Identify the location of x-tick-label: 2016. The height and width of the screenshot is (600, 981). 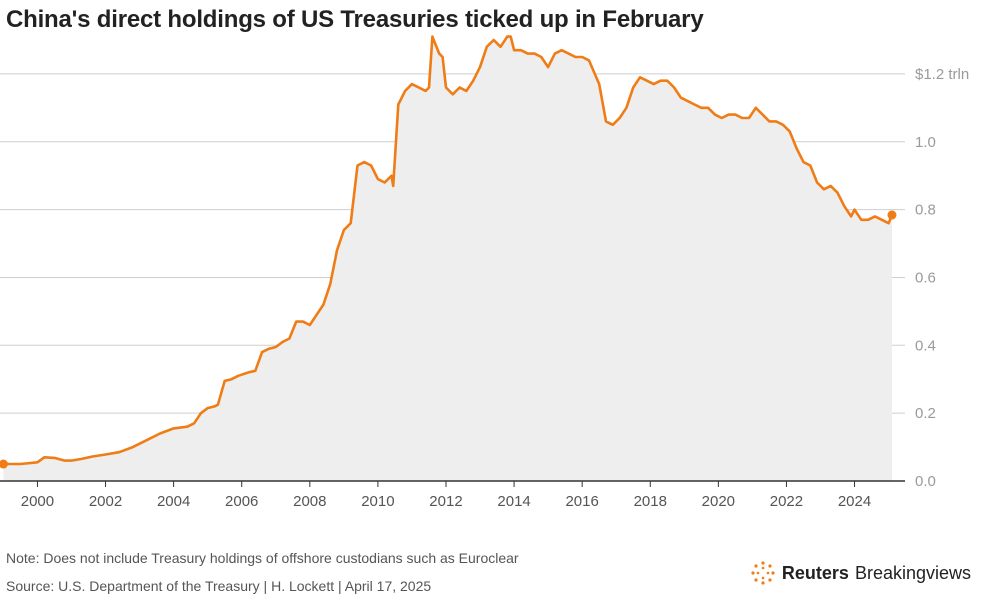
(581, 501).